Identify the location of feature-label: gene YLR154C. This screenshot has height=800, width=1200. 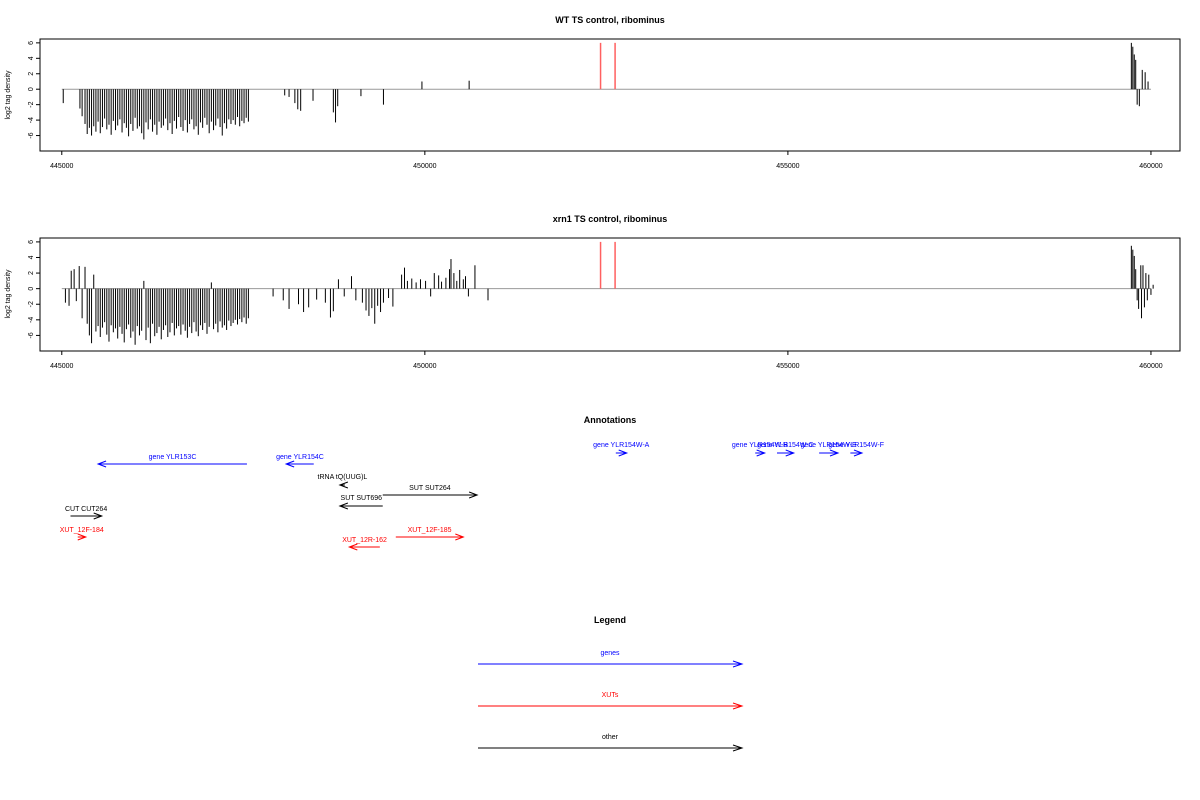
(300, 457).